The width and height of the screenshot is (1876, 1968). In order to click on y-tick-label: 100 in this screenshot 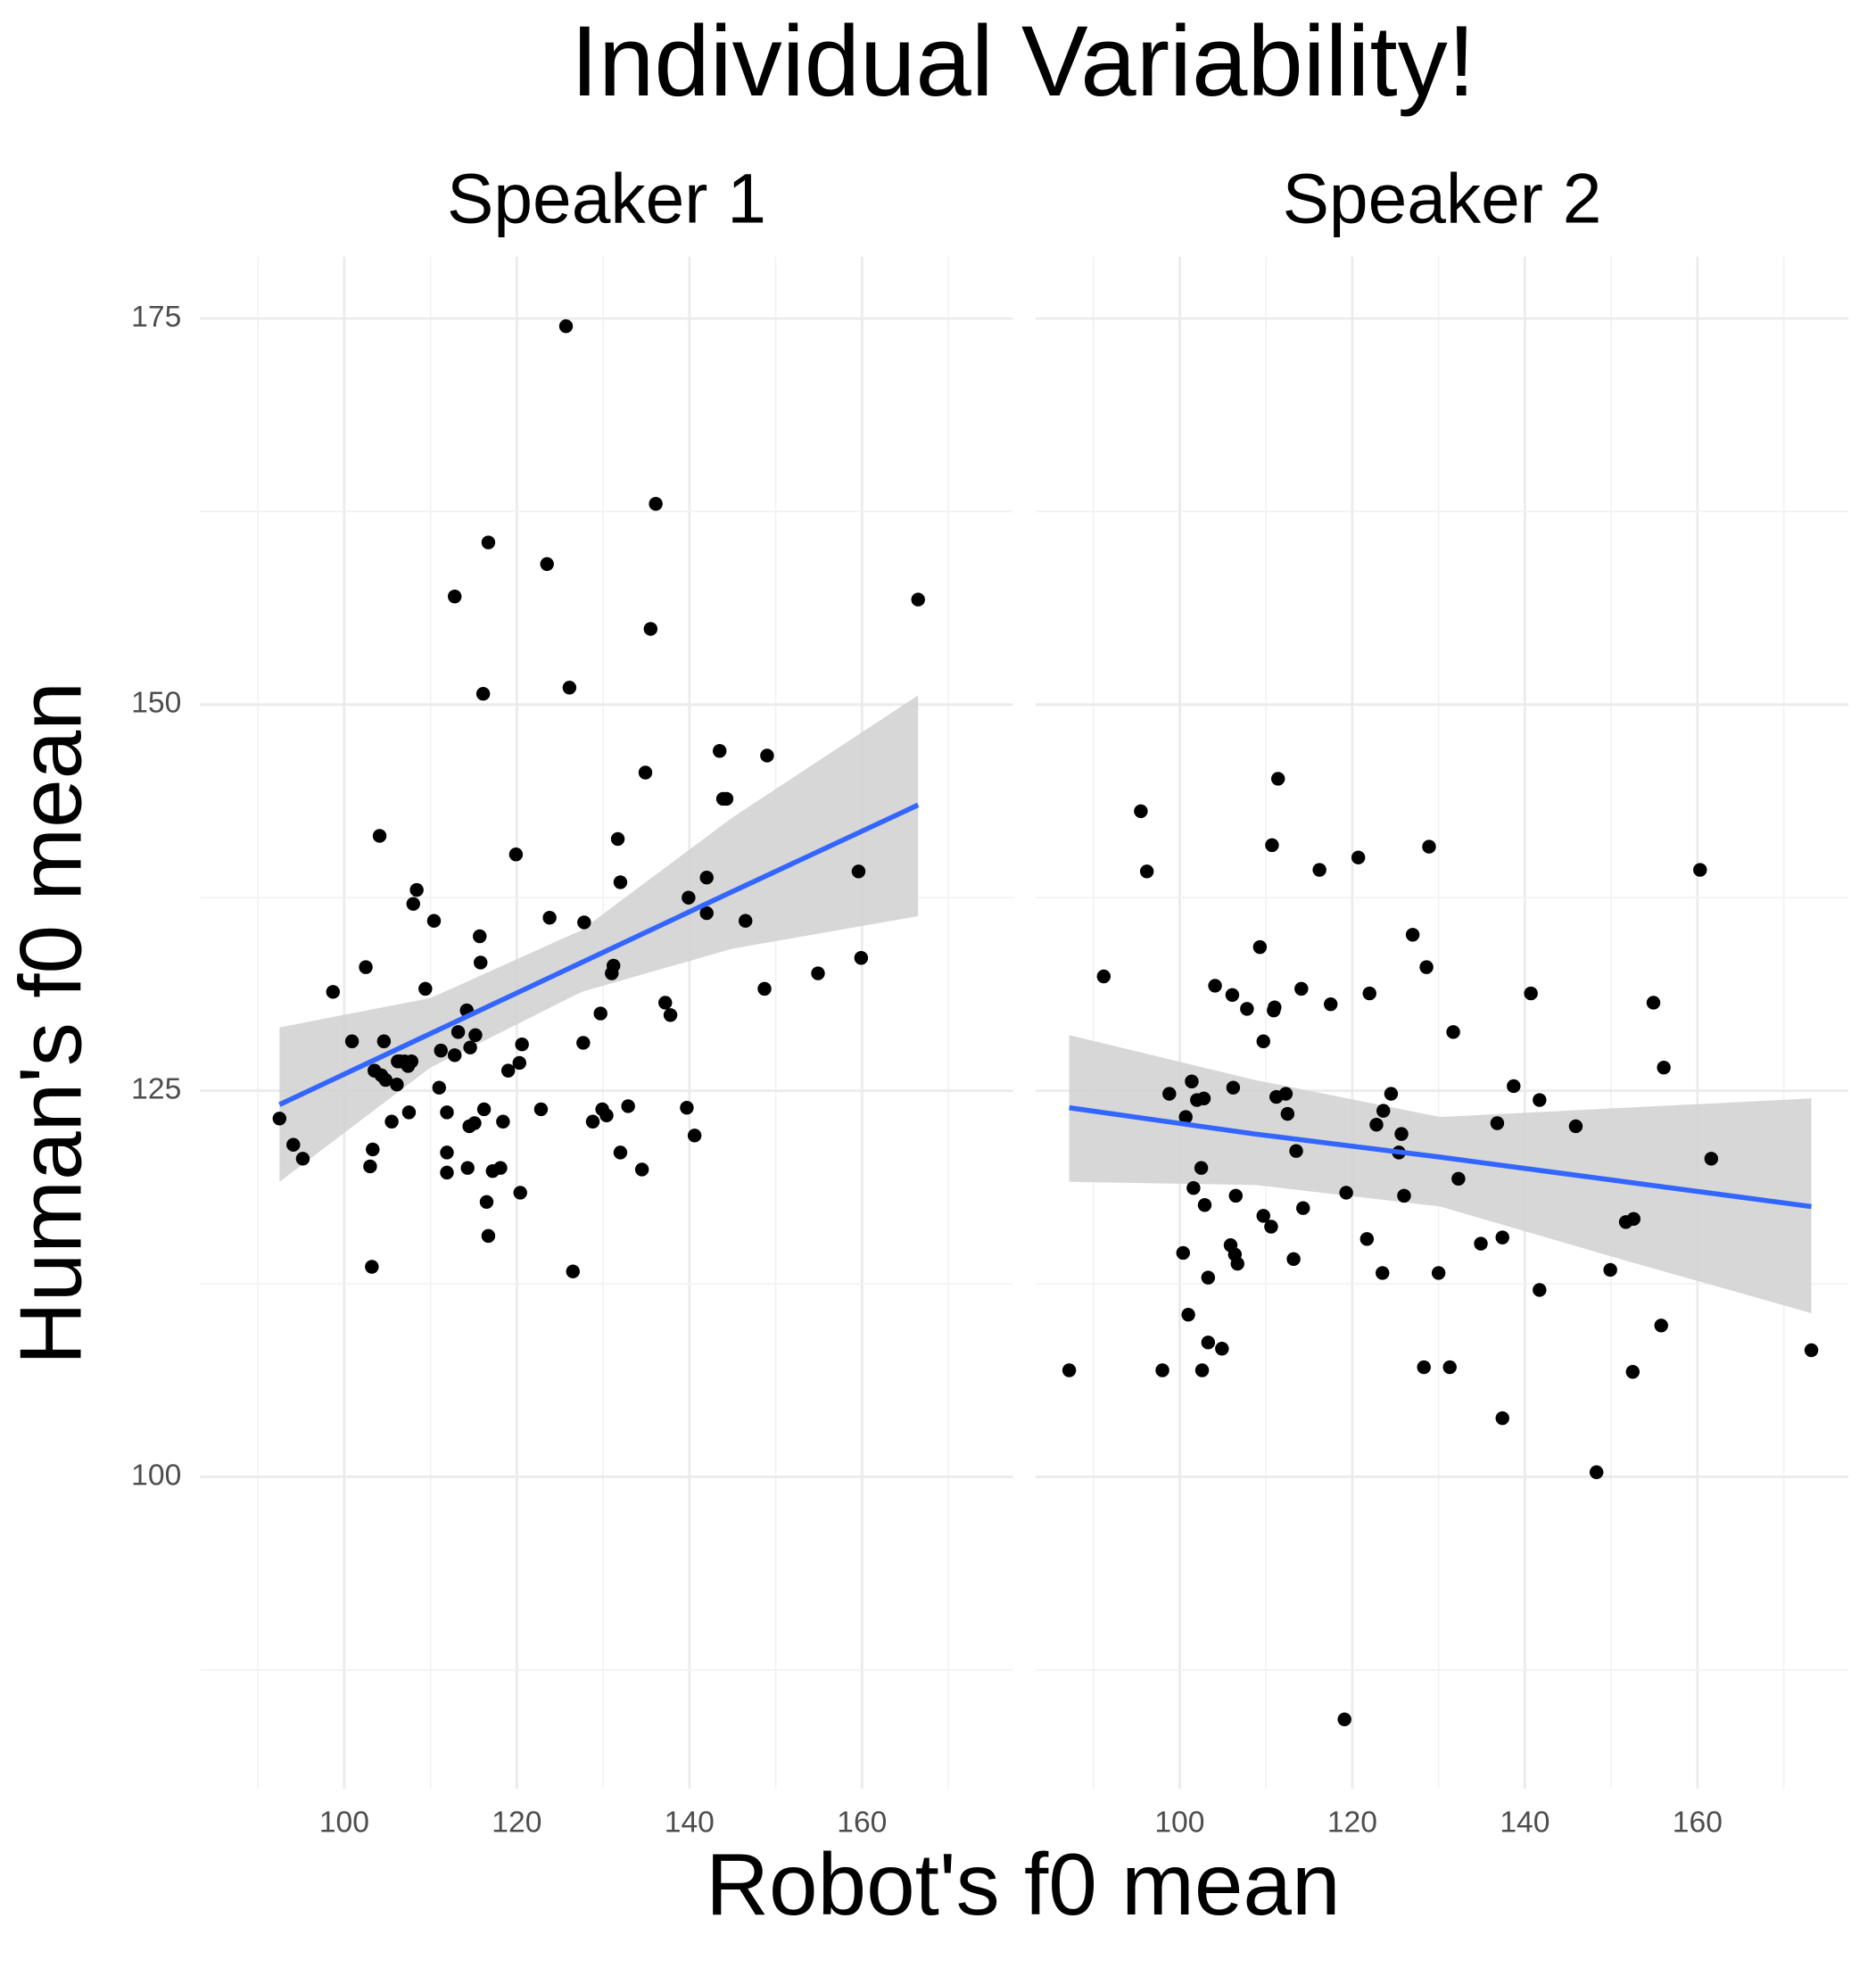, I will do `click(156, 1475)`.